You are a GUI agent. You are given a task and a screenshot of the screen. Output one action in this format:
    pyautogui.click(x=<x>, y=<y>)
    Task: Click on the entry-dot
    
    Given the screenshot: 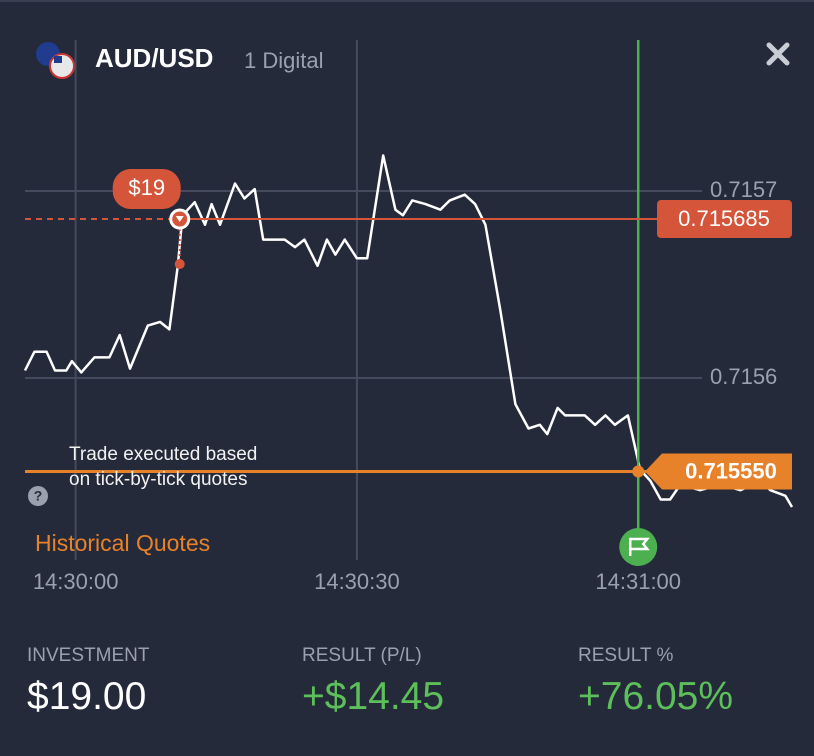 What is the action you would take?
    pyautogui.click(x=179, y=264)
    